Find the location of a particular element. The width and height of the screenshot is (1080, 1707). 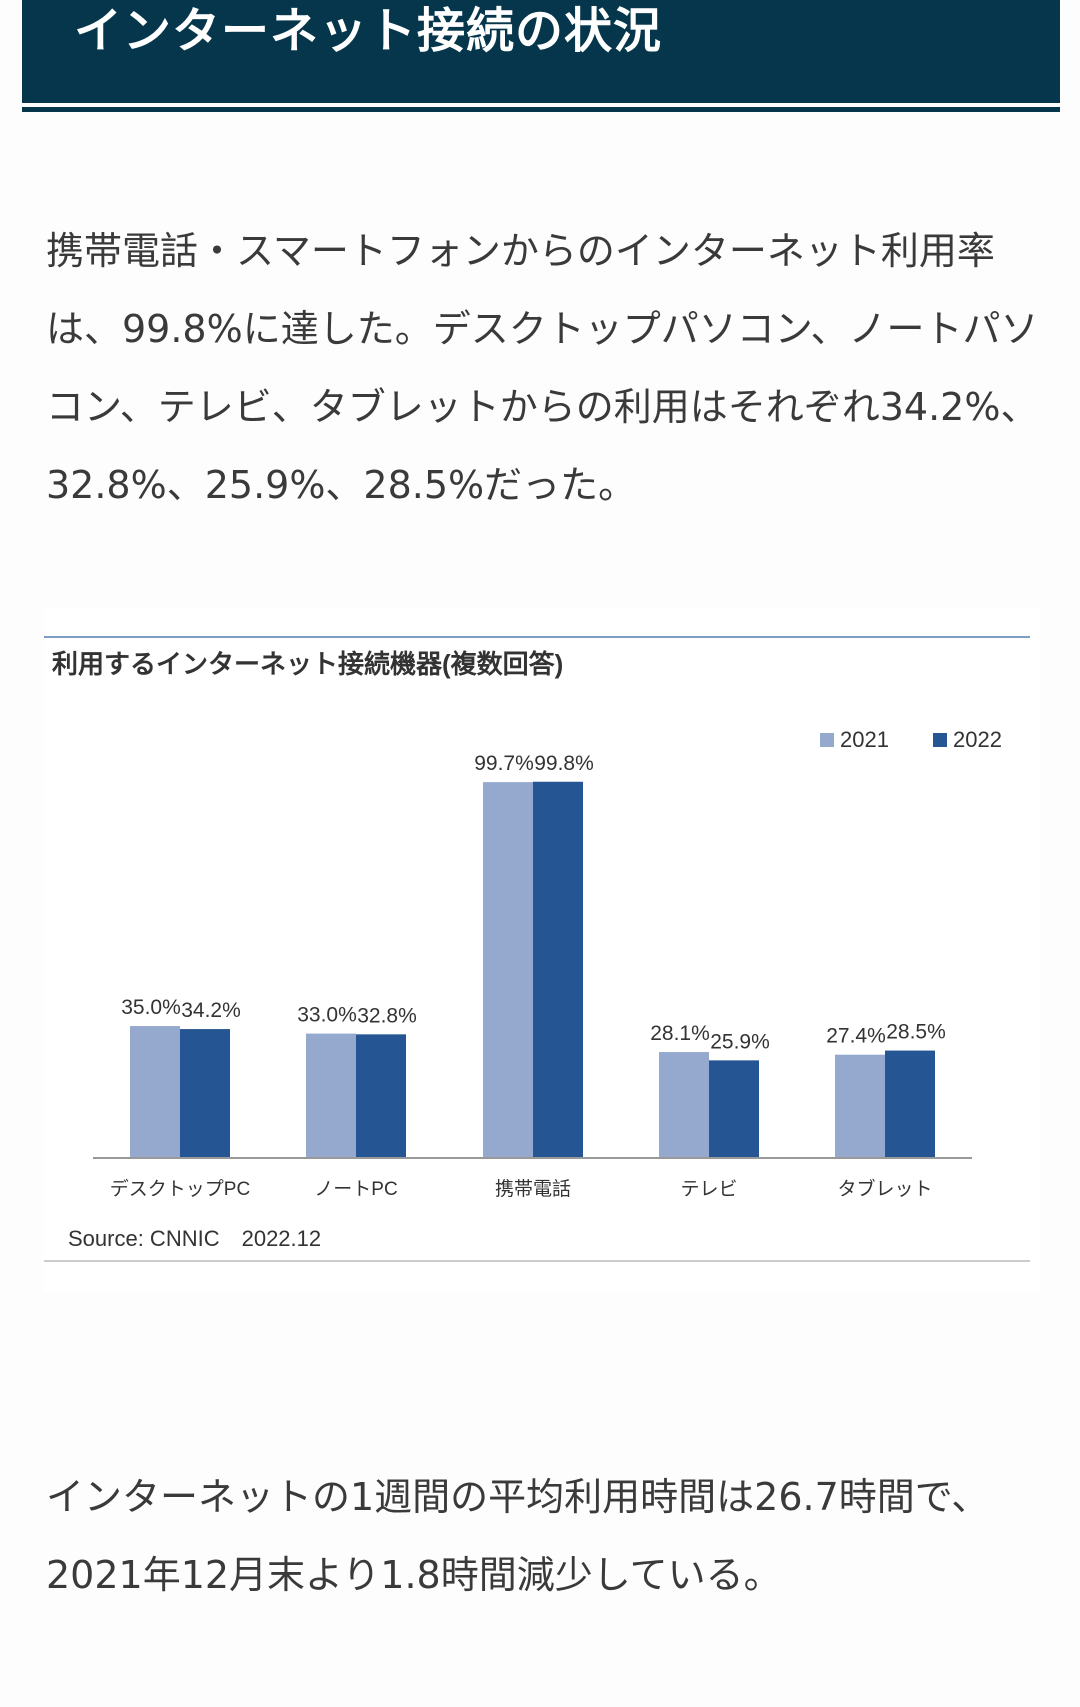

legend-swatch-2022 is located at coordinates (940, 740).